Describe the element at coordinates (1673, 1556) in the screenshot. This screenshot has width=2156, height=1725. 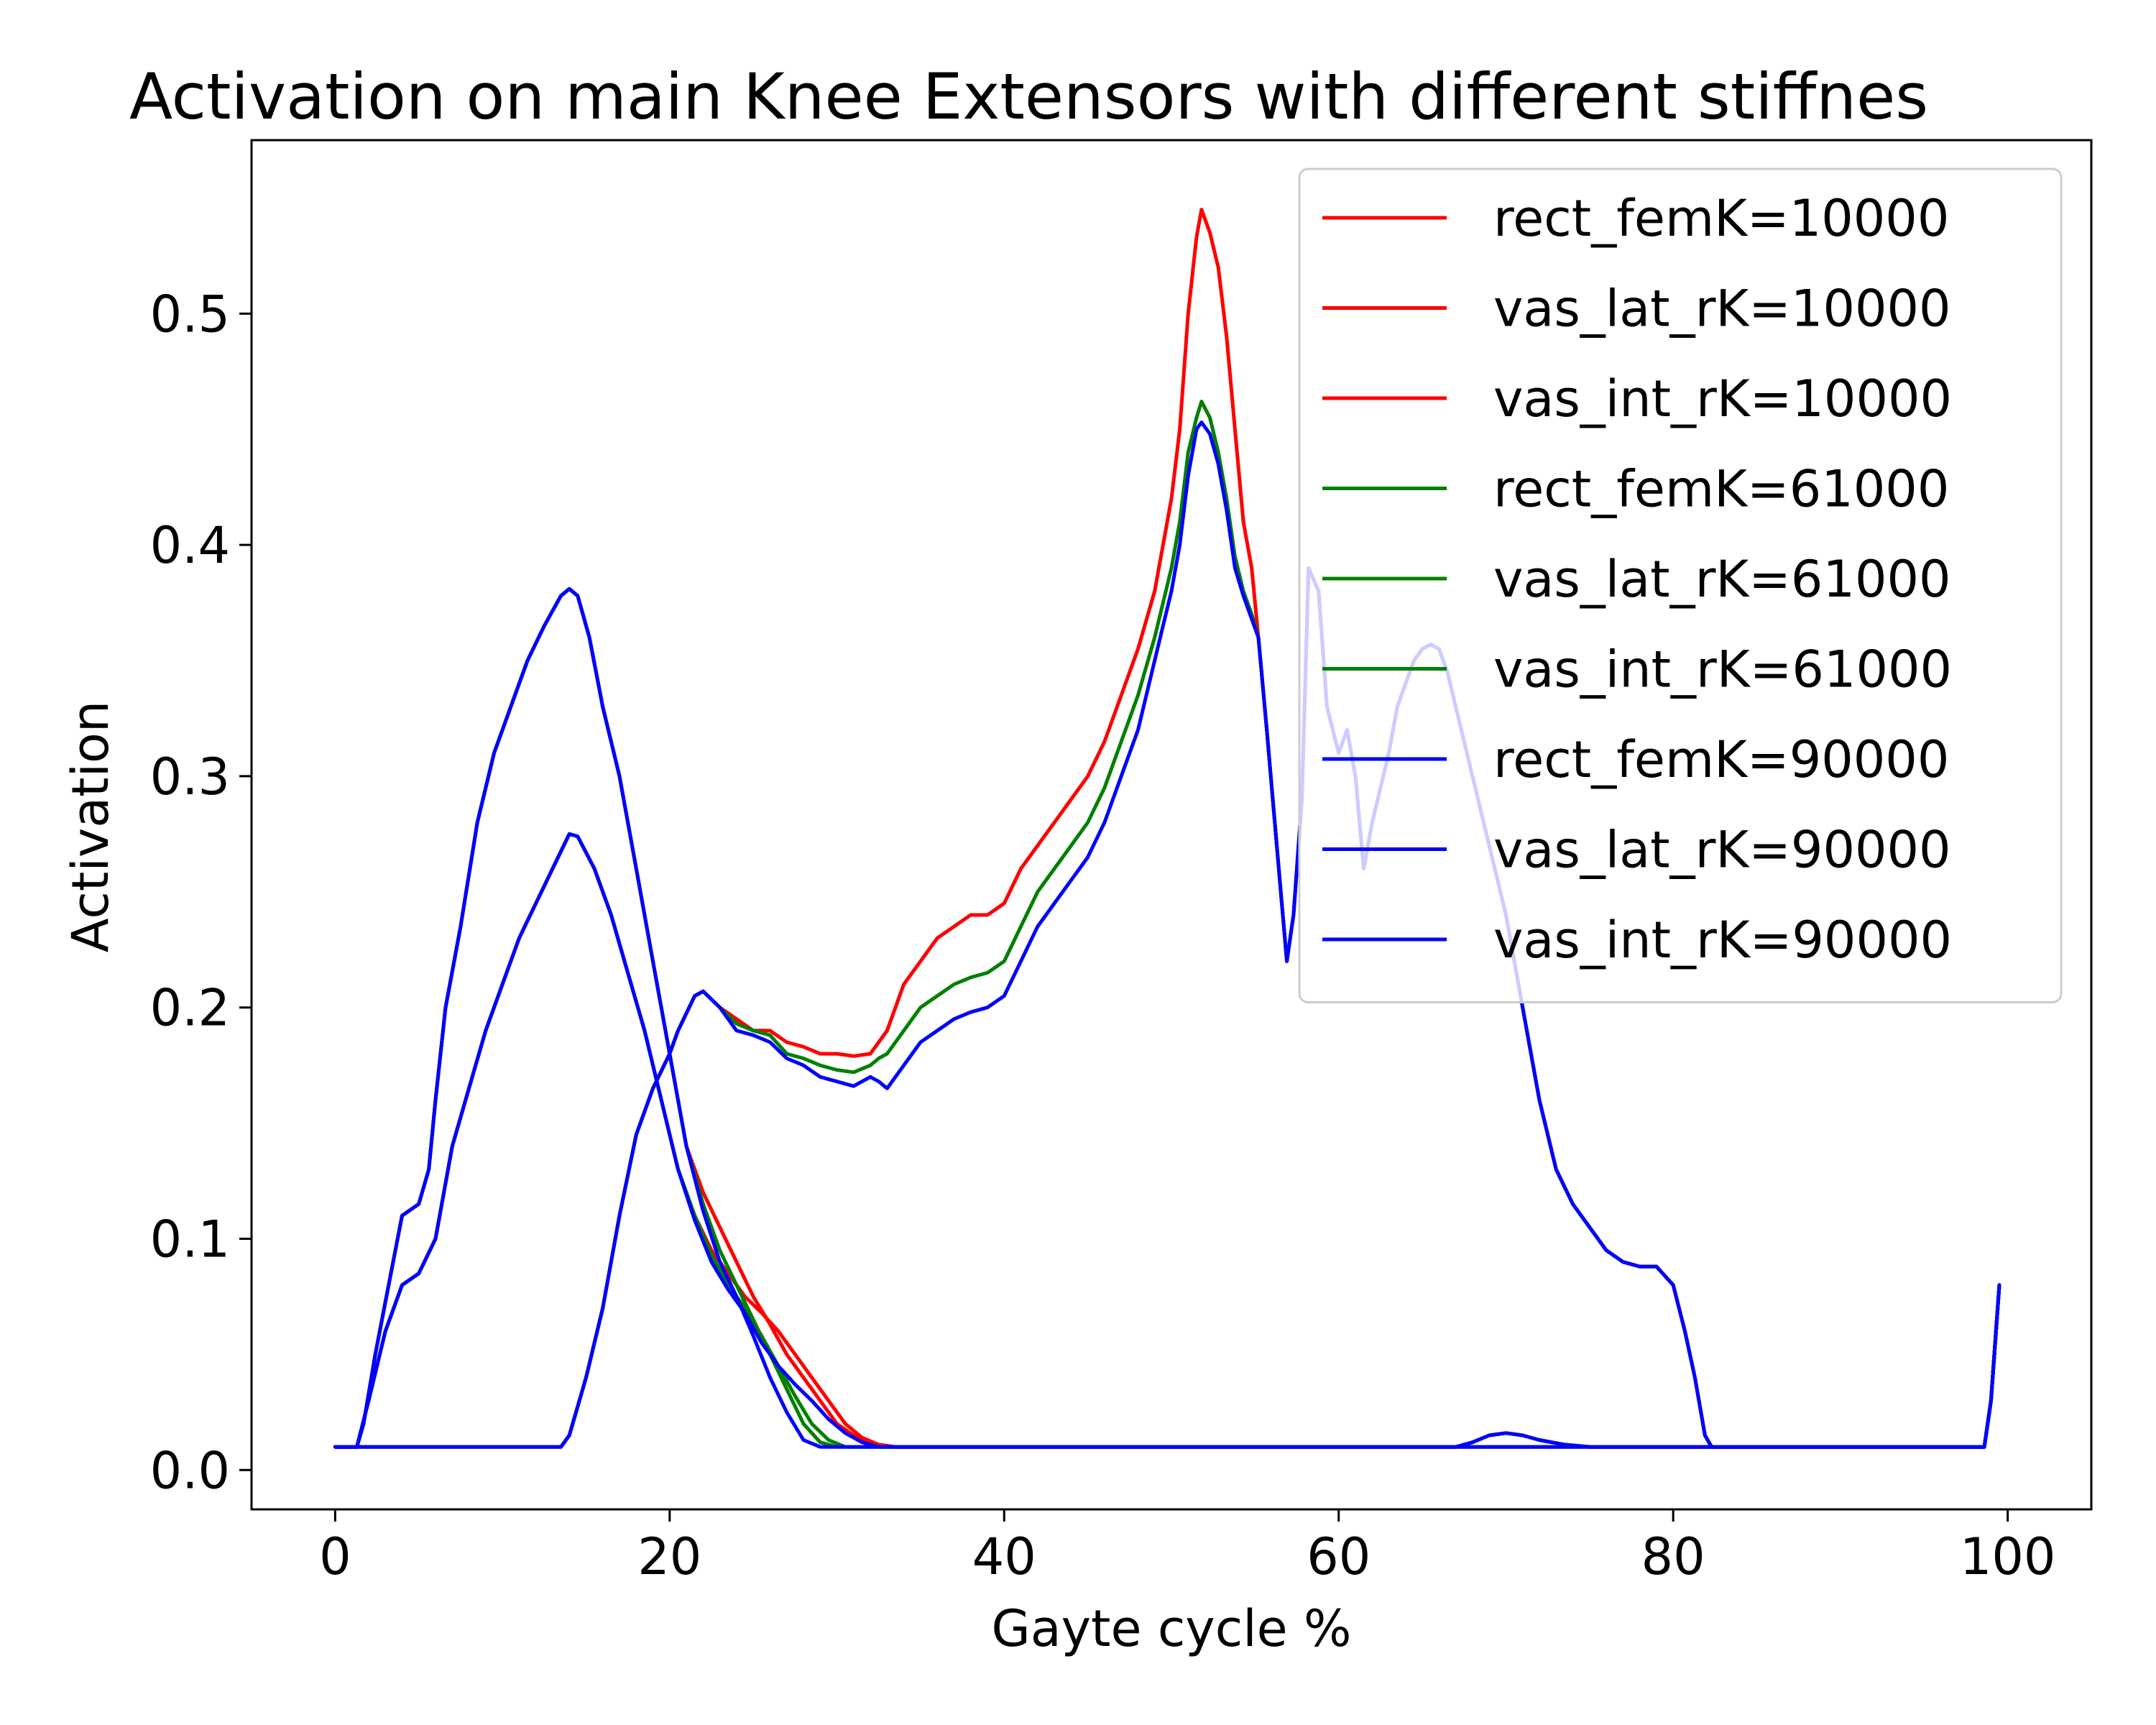
I see `x-tick-label: 80` at that location.